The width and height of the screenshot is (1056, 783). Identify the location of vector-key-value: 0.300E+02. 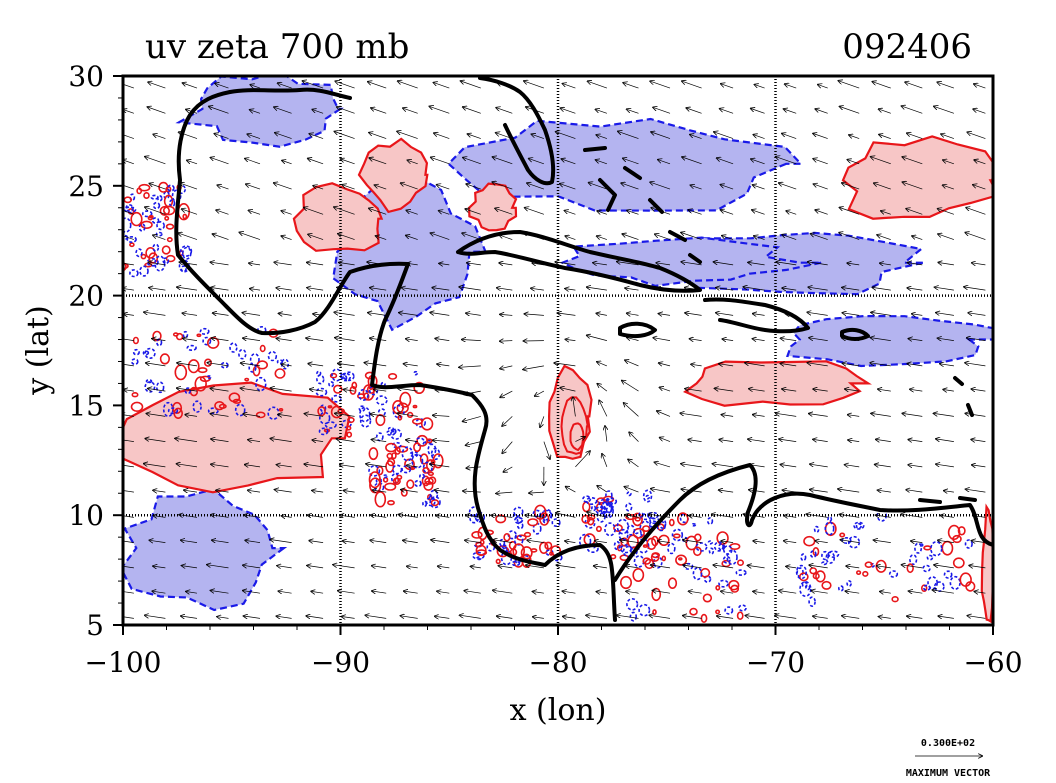
(948, 743).